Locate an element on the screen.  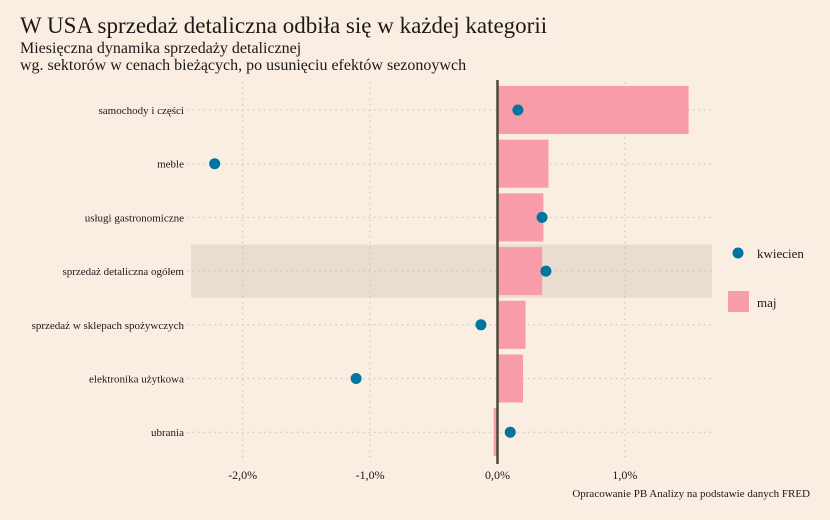
legend: kwiecien maj is located at coordinates (766, 279).